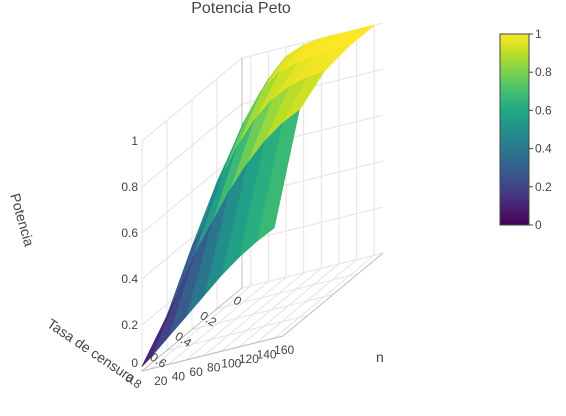 The image size is (566, 416). I want to click on colorbar-tick-label: 0.8, so click(543, 72).